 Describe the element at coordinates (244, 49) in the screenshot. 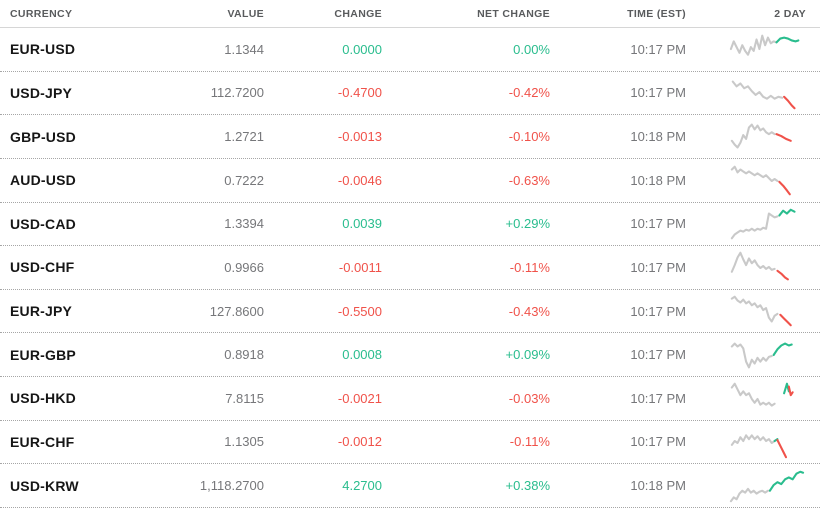

I see `value-cell: 1.1344` at that location.